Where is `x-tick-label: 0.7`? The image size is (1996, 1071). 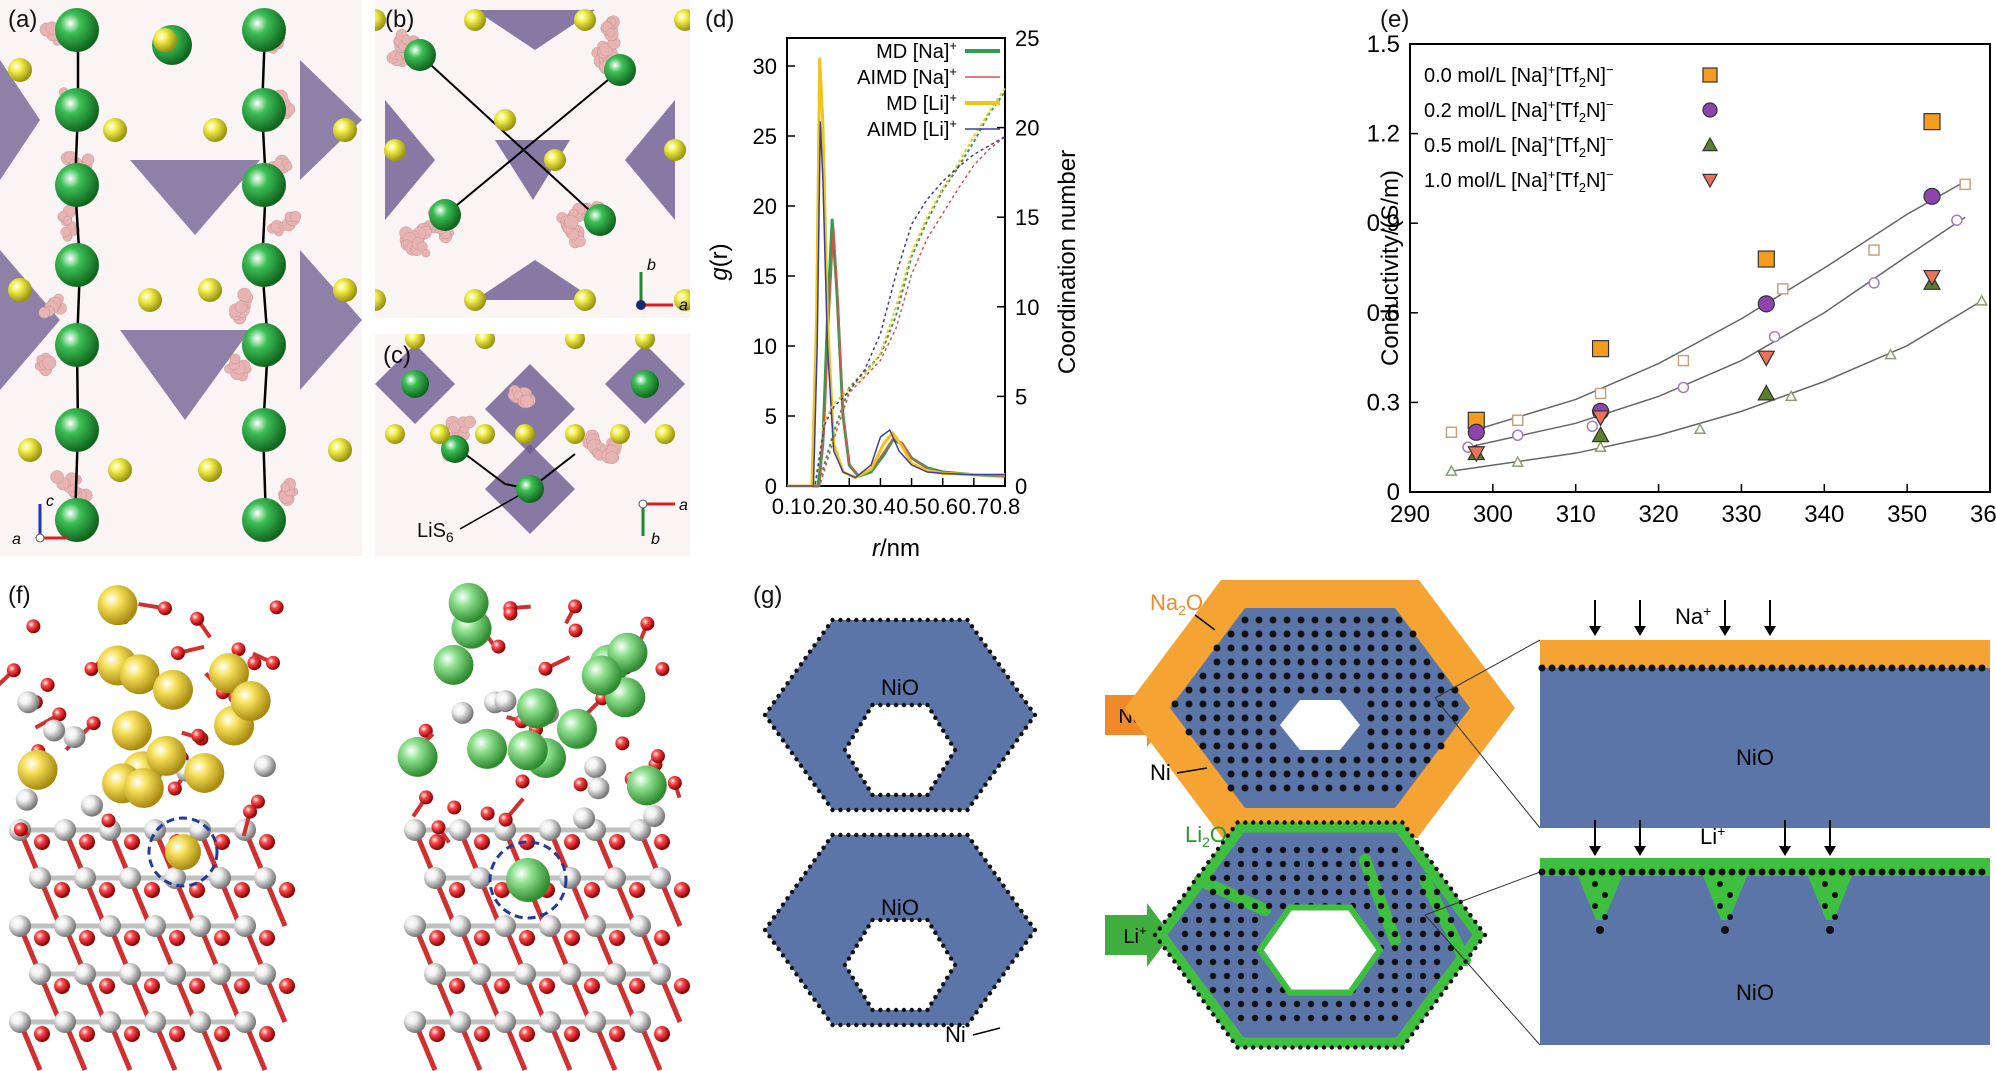 x-tick-label: 0.7 is located at coordinates (974, 506).